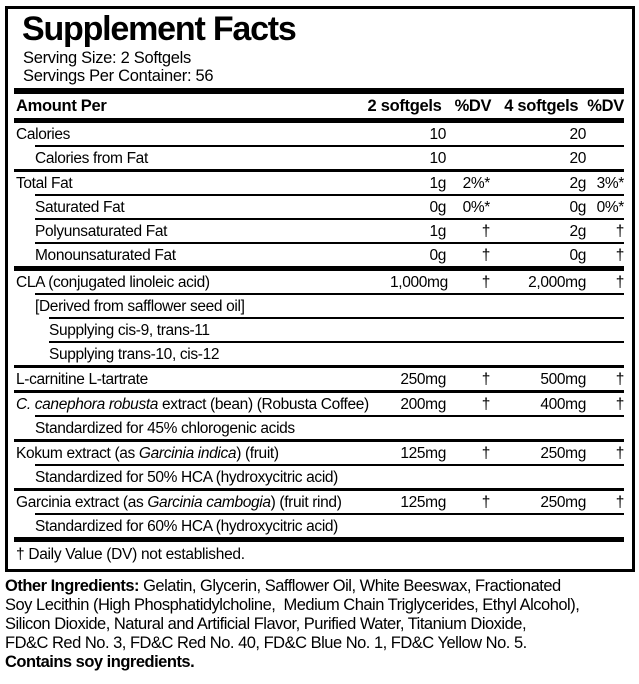 This screenshot has width=639, height=684. Describe the element at coordinates (319, 255) in the screenshot. I see `table-row: Monounsaturated Fat 0g † 0g †` at that location.